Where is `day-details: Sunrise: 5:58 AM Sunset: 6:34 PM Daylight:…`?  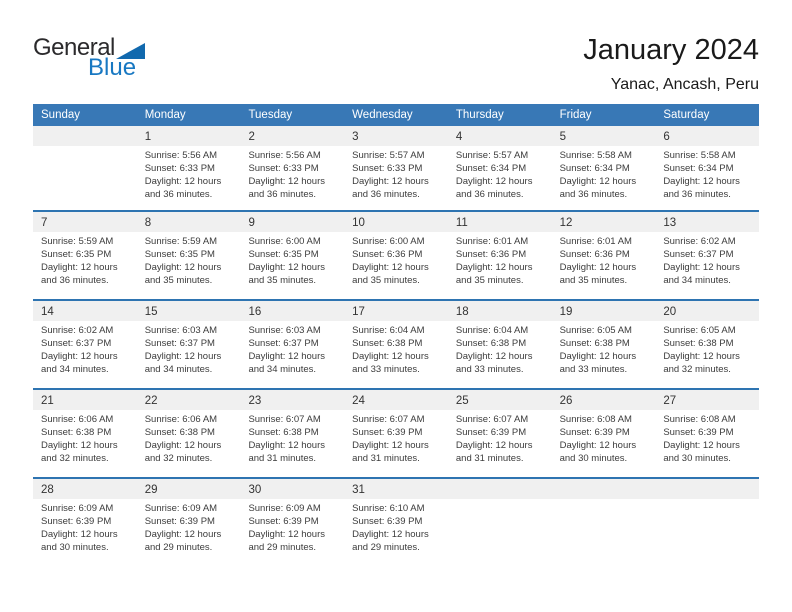
day-details: Sunrise: 5:58 AM Sunset: 6:34 PM Daylight:… is located at coordinates (707, 173).